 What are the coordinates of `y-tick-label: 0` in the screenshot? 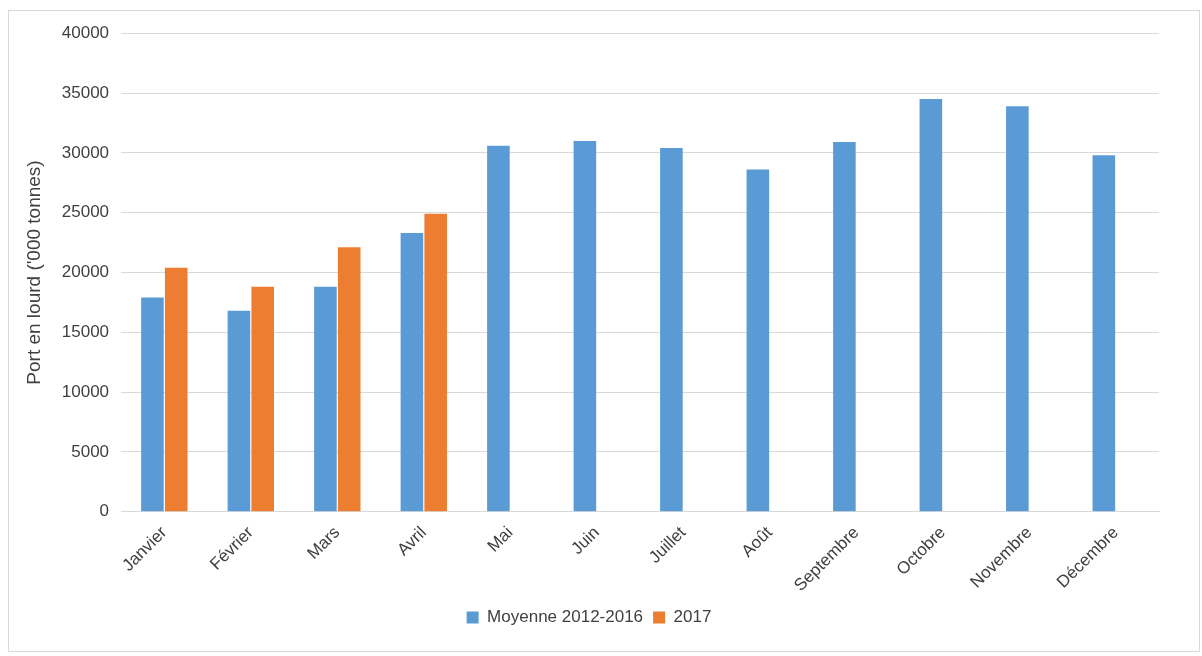 It's located at (104, 511).